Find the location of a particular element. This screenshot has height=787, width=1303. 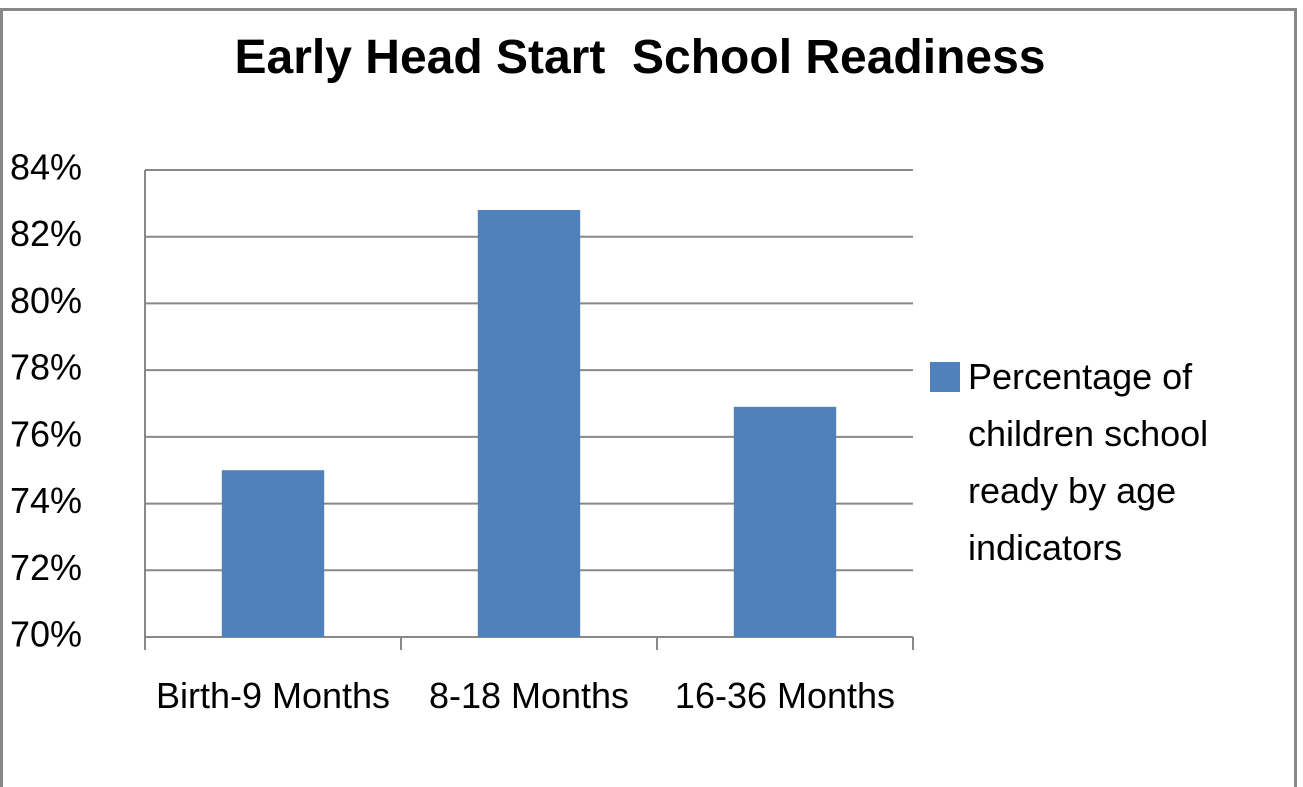

y-tick-label: 84% is located at coordinates (46, 167).